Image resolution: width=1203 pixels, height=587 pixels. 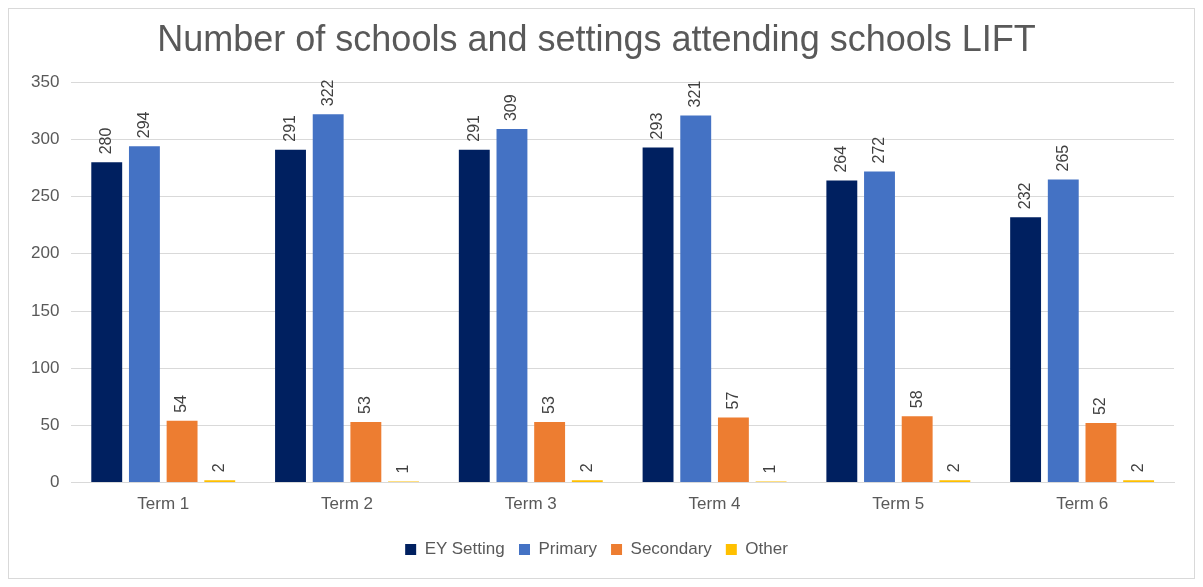 I want to click on legend-label: EY Setting, so click(x=464, y=549).